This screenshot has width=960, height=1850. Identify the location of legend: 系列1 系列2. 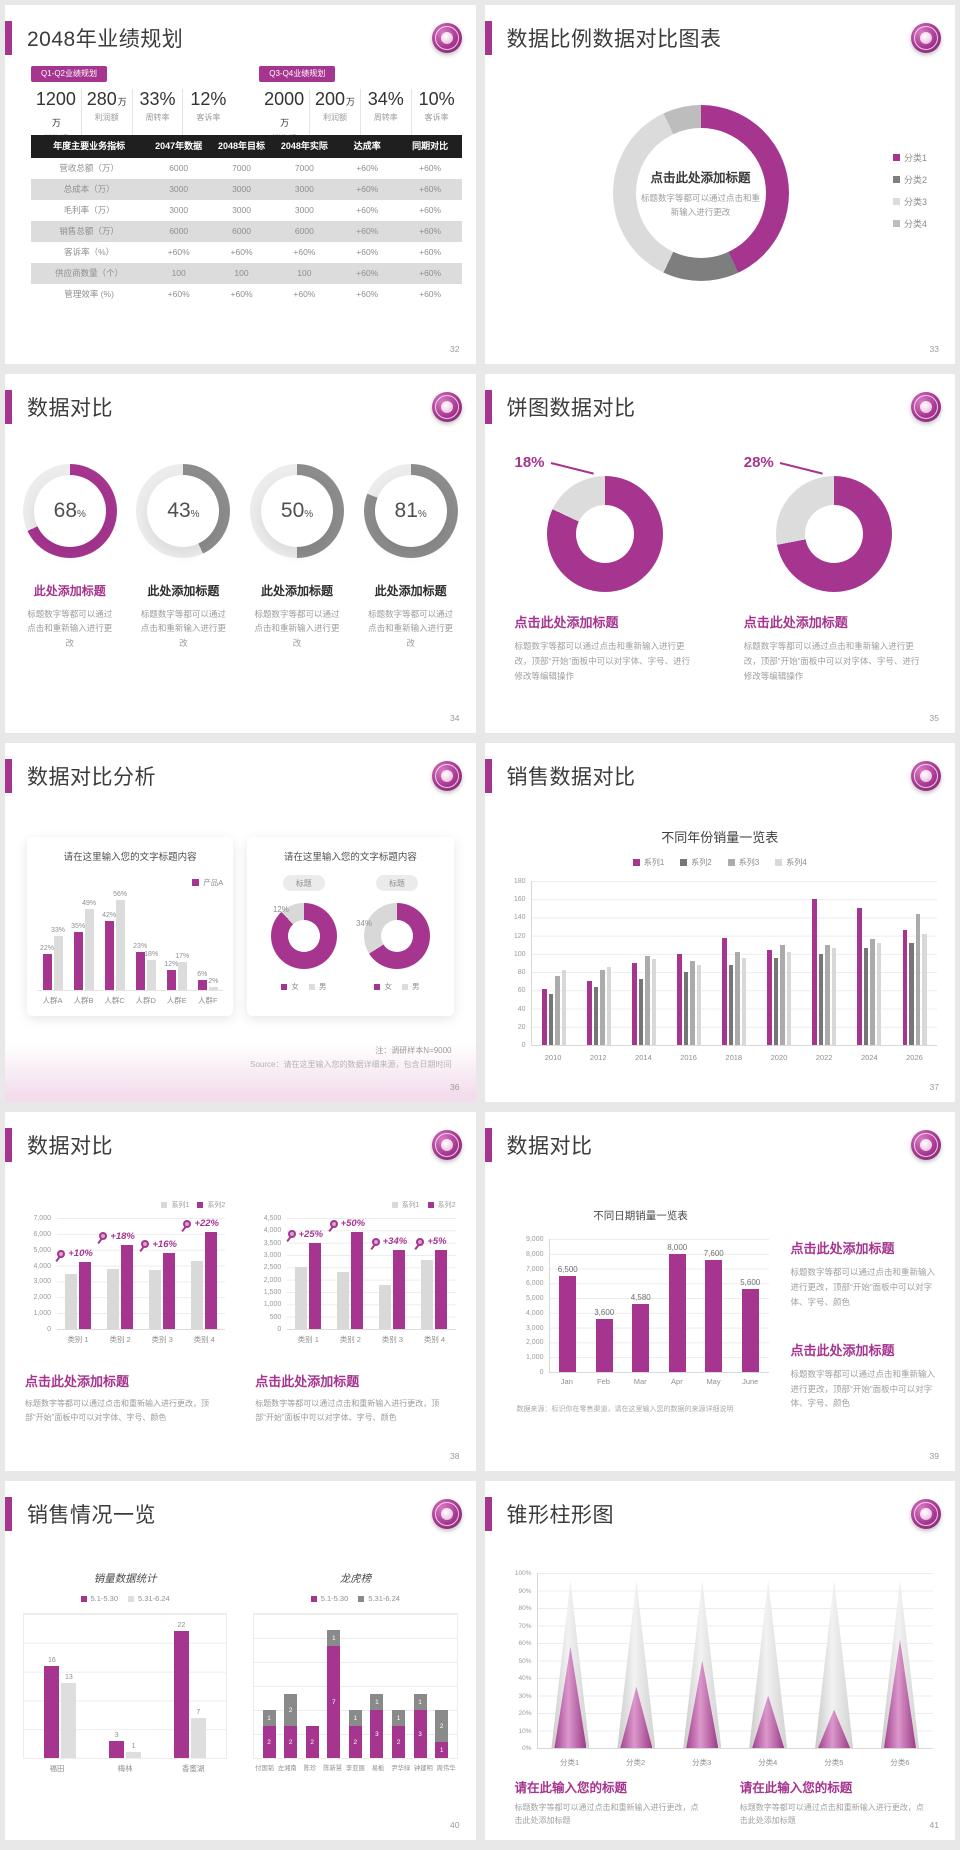
(423, 1205).